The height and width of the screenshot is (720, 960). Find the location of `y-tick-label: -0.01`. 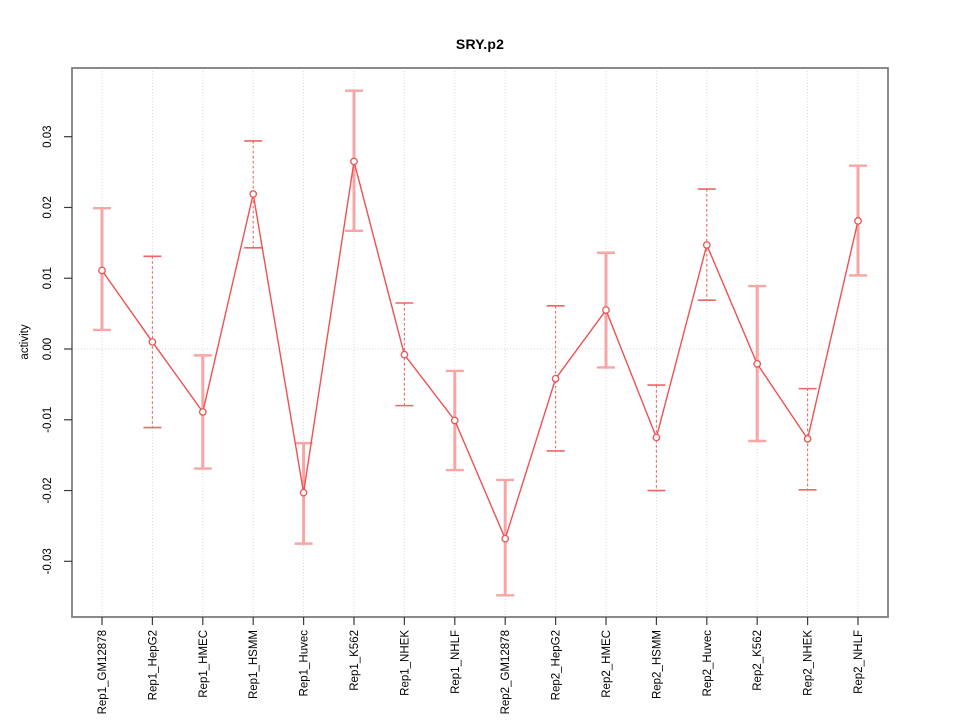

y-tick-label: -0.01 is located at coordinates (48, 420).